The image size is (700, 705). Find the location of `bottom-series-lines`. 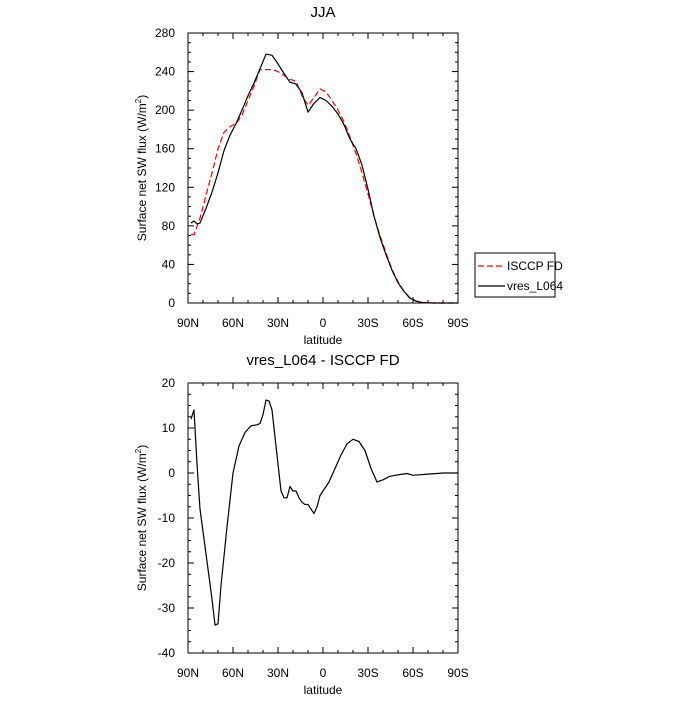

bottom-series-lines is located at coordinates (324, 512).